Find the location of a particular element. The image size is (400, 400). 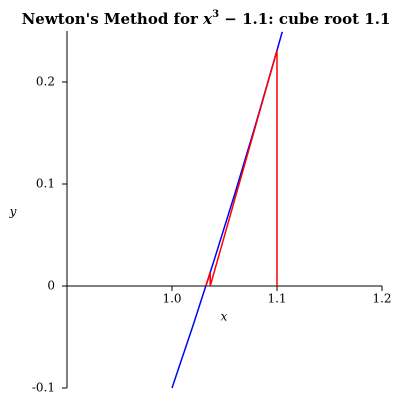

title-var: x is located at coordinates (207, 19).